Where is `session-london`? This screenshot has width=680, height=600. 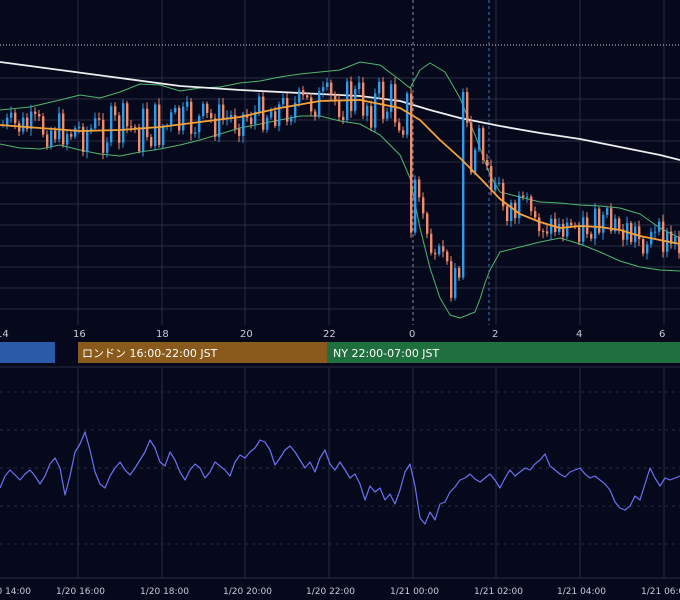
session-london is located at coordinates (202, 352).